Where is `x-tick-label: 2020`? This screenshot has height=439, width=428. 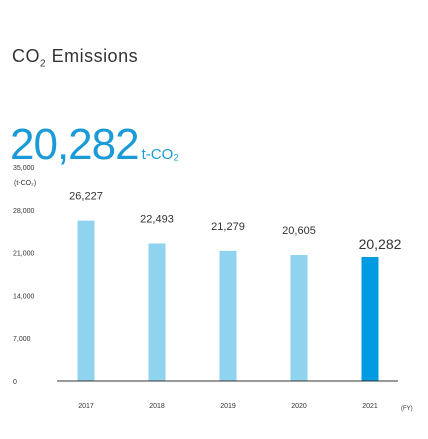
x-tick-label: 2020 is located at coordinates (299, 406).